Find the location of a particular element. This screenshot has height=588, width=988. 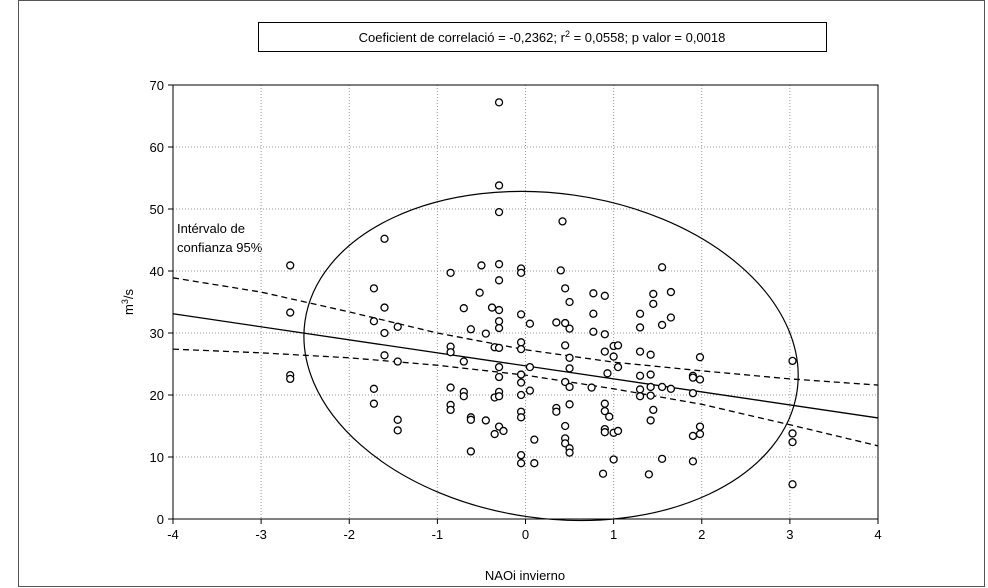

x-tick-label: 0 is located at coordinates (525, 534).